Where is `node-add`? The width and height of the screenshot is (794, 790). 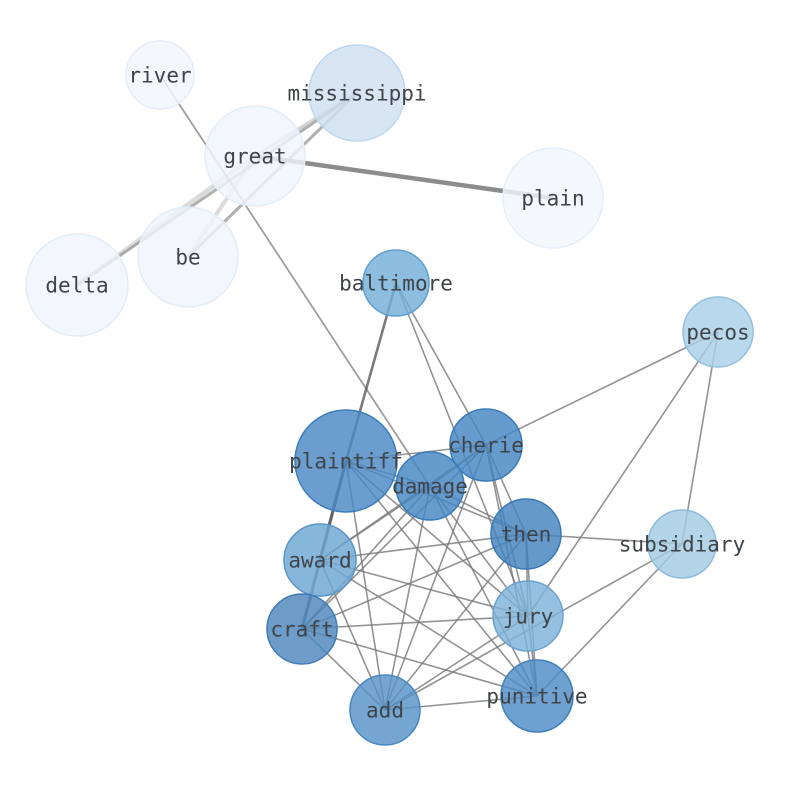
node-add is located at coordinates (385, 710).